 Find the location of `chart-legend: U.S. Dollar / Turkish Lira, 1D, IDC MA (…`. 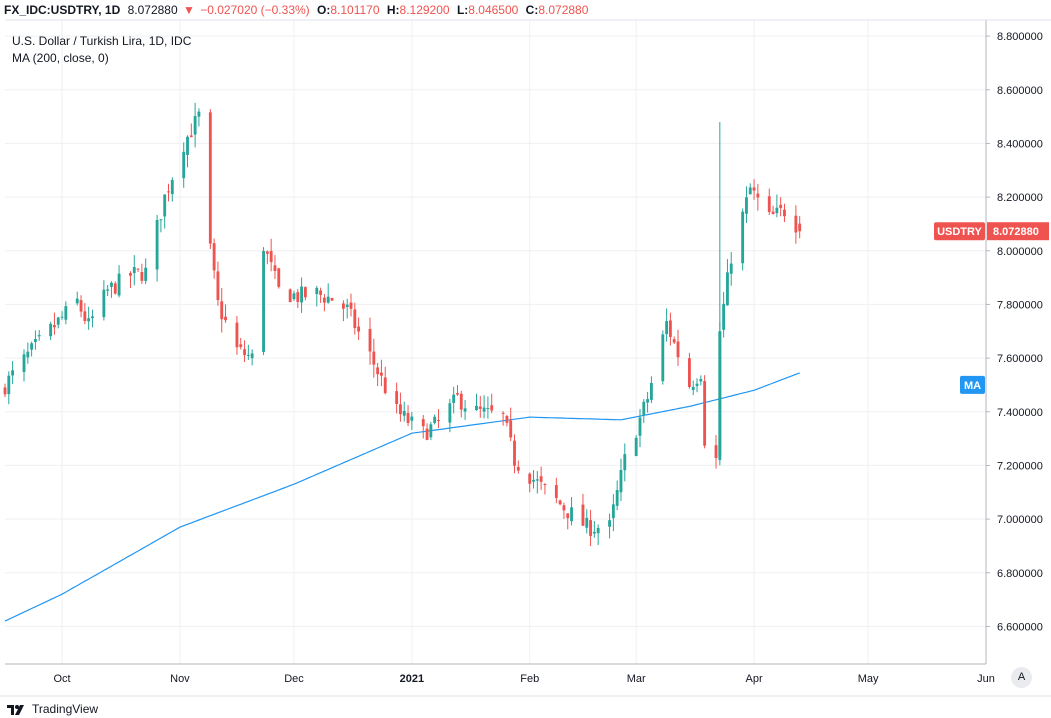

chart-legend: U.S. Dollar / Turkish Lira, 1D, IDC MA (… is located at coordinates (101, 50).